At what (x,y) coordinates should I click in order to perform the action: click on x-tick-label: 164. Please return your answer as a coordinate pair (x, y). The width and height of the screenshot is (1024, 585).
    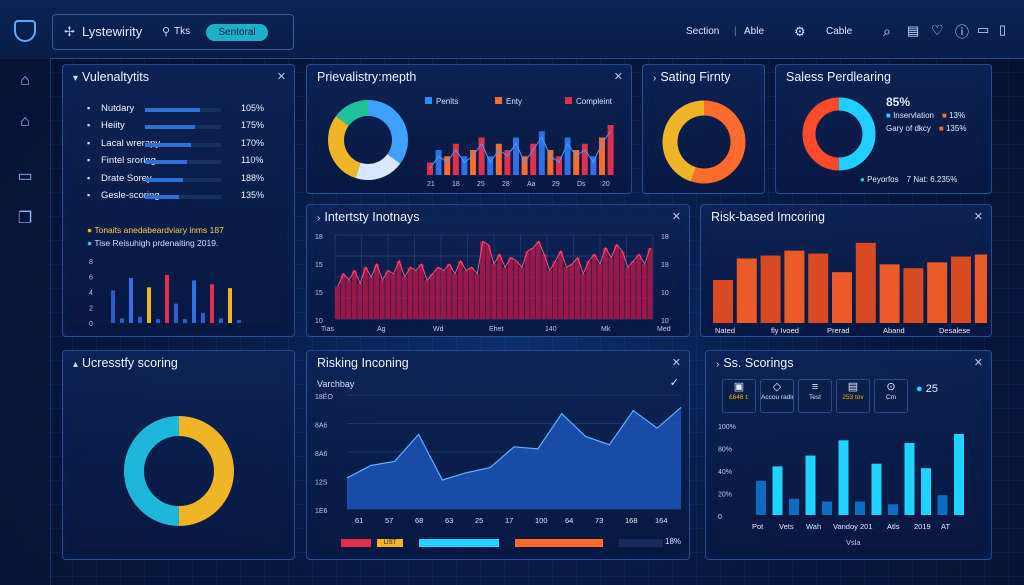
    Looking at the image, I should click on (661, 520).